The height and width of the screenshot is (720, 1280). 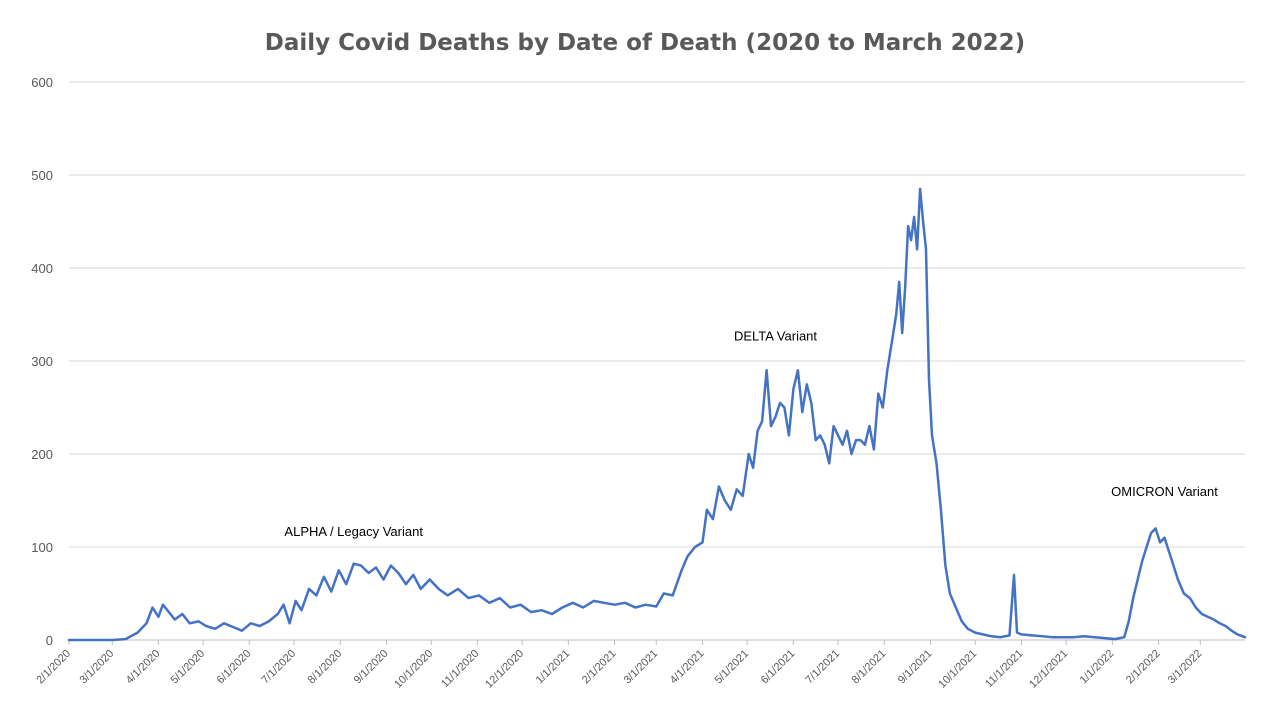 I want to click on x-tick-label: 4/1/2020, so click(x=143, y=667).